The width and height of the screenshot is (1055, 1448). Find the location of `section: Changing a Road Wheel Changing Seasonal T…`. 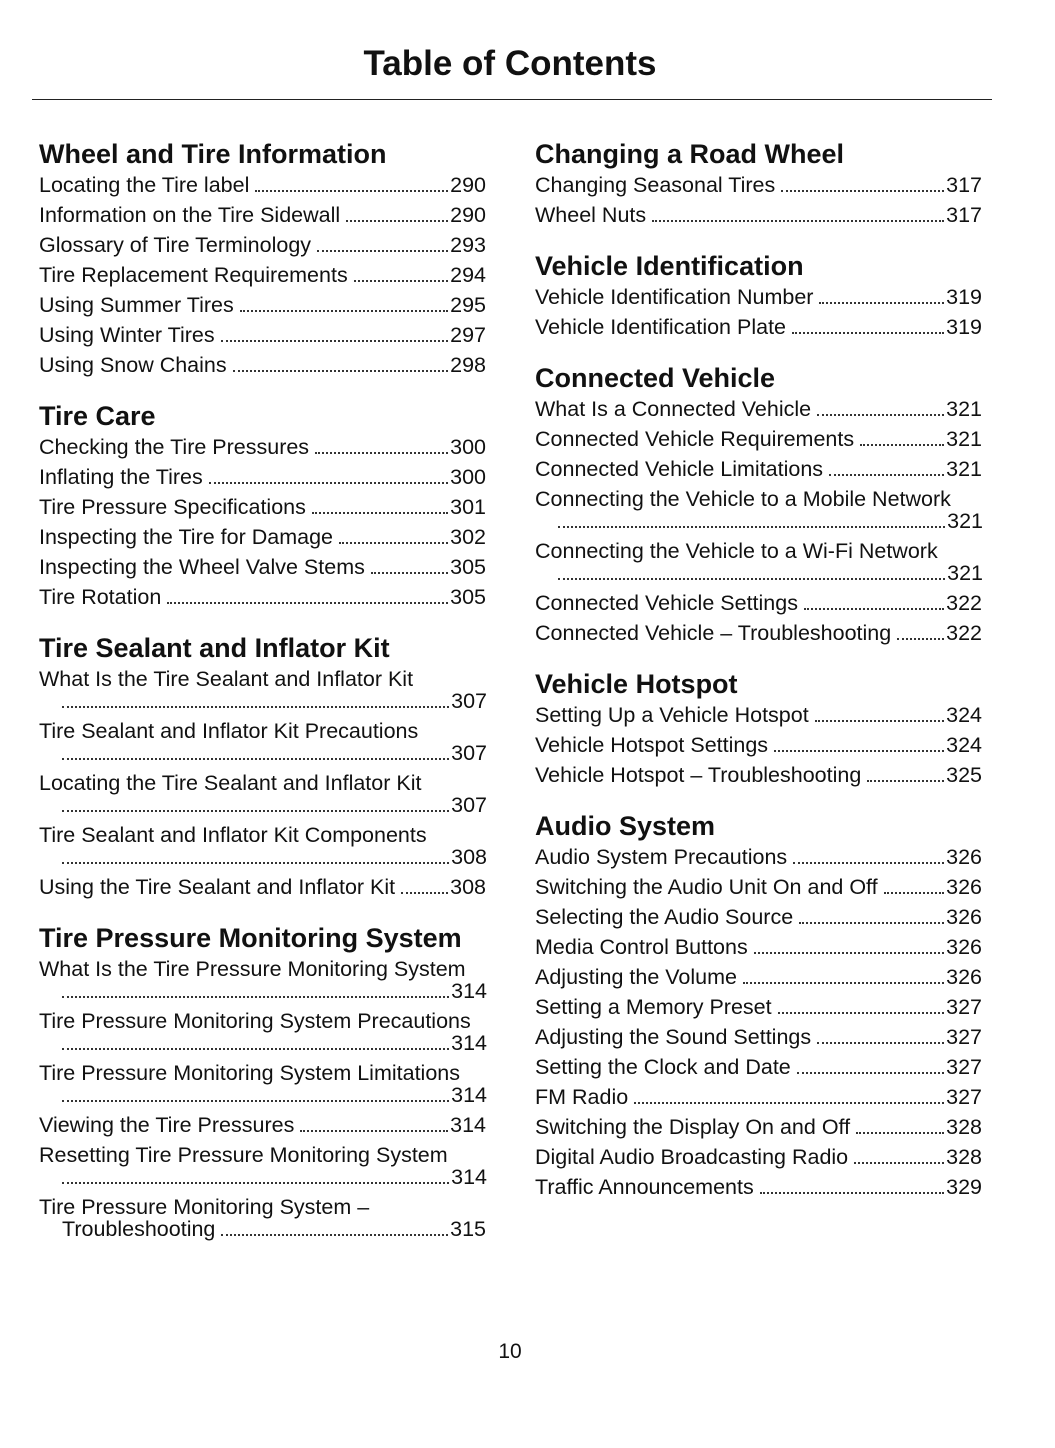

section: Changing a Road Wheel Changing Seasonal T… is located at coordinates (759, 183).